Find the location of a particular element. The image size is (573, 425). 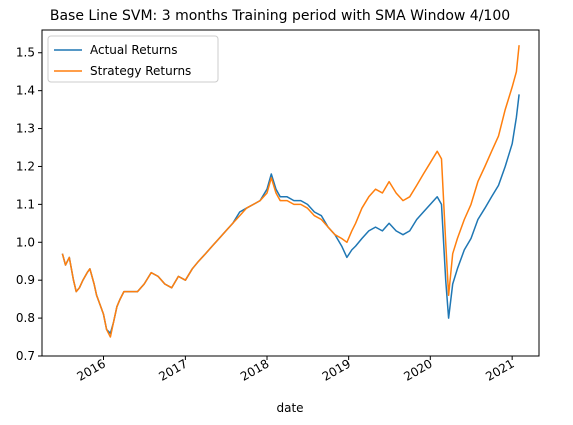

x-axis: 2016 2017 2018 2019 2020 2021 is located at coordinates (296, 370).